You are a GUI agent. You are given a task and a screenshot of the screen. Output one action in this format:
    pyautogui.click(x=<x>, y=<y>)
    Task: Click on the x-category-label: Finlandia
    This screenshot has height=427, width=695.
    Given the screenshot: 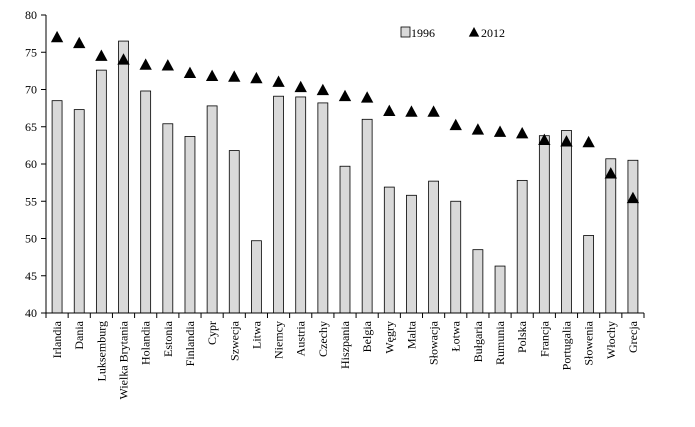 What is the action you would take?
    pyautogui.click(x=190, y=343)
    